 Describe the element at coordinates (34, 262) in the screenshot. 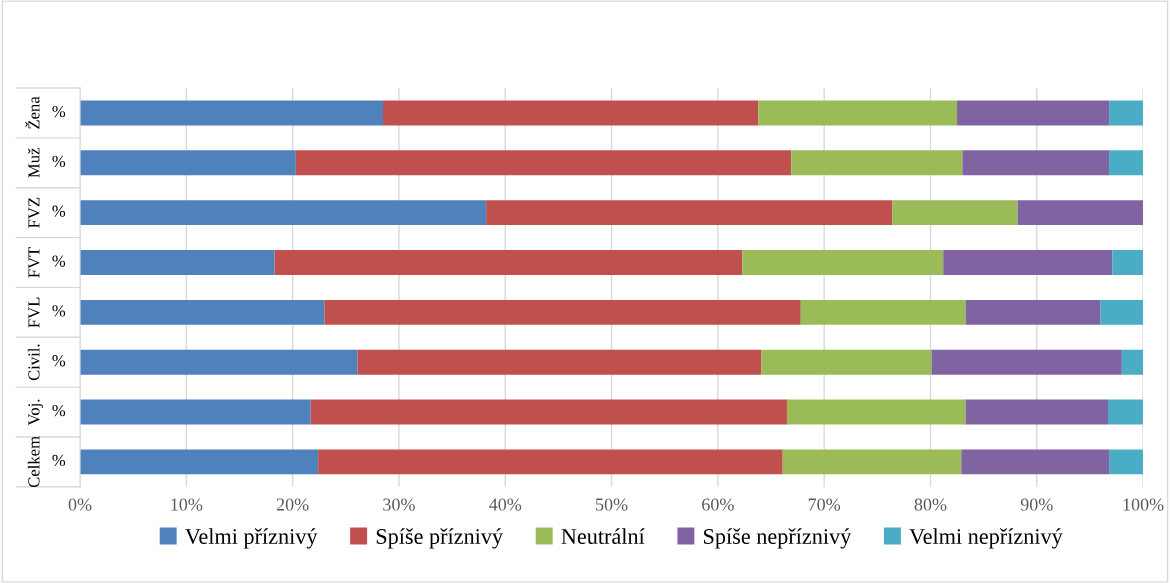

I see `y-tick-label: FVT` at that location.